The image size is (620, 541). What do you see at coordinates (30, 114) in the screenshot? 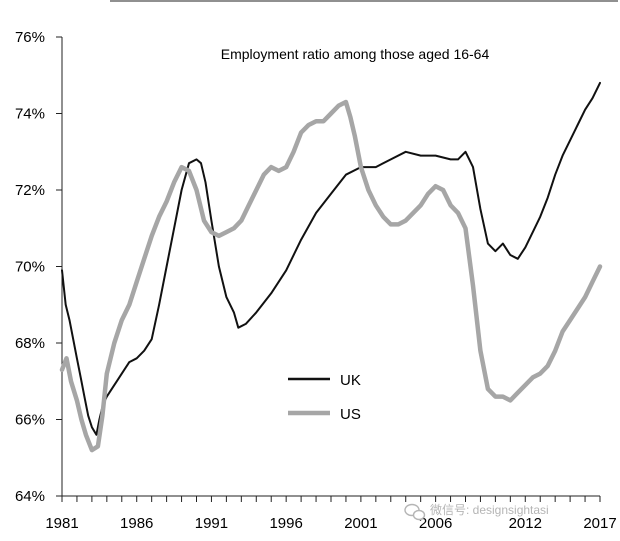
I see `y-tick-label: 74%` at bounding box center [30, 114].